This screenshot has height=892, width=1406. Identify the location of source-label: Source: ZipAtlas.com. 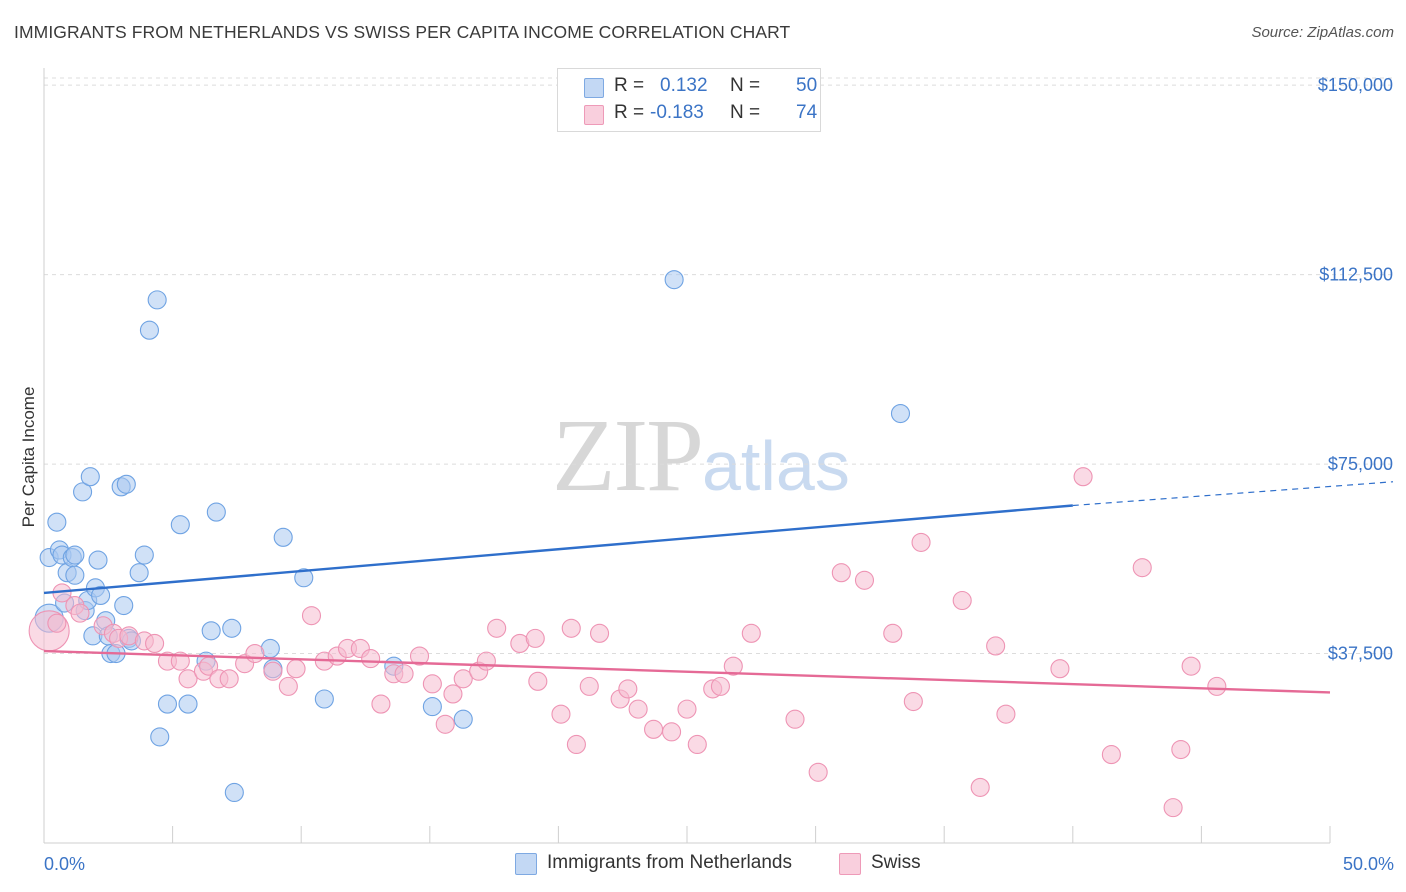
(1322, 32).